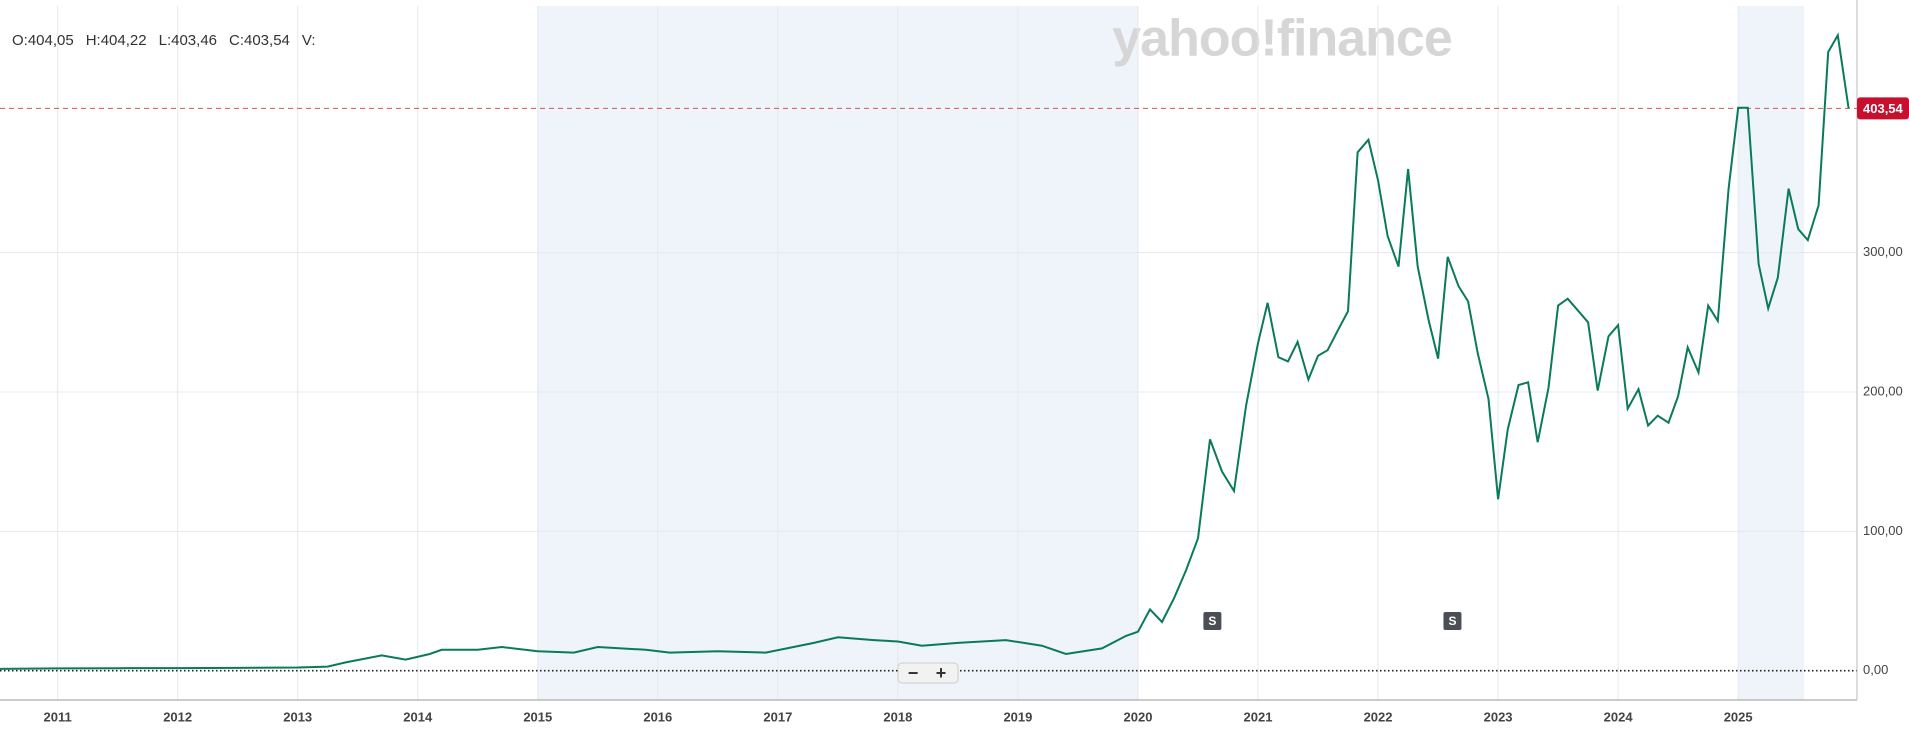 This screenshot has width=1909, height=741. I want to click on x-tick-label: 2025, so click(1738, 716).